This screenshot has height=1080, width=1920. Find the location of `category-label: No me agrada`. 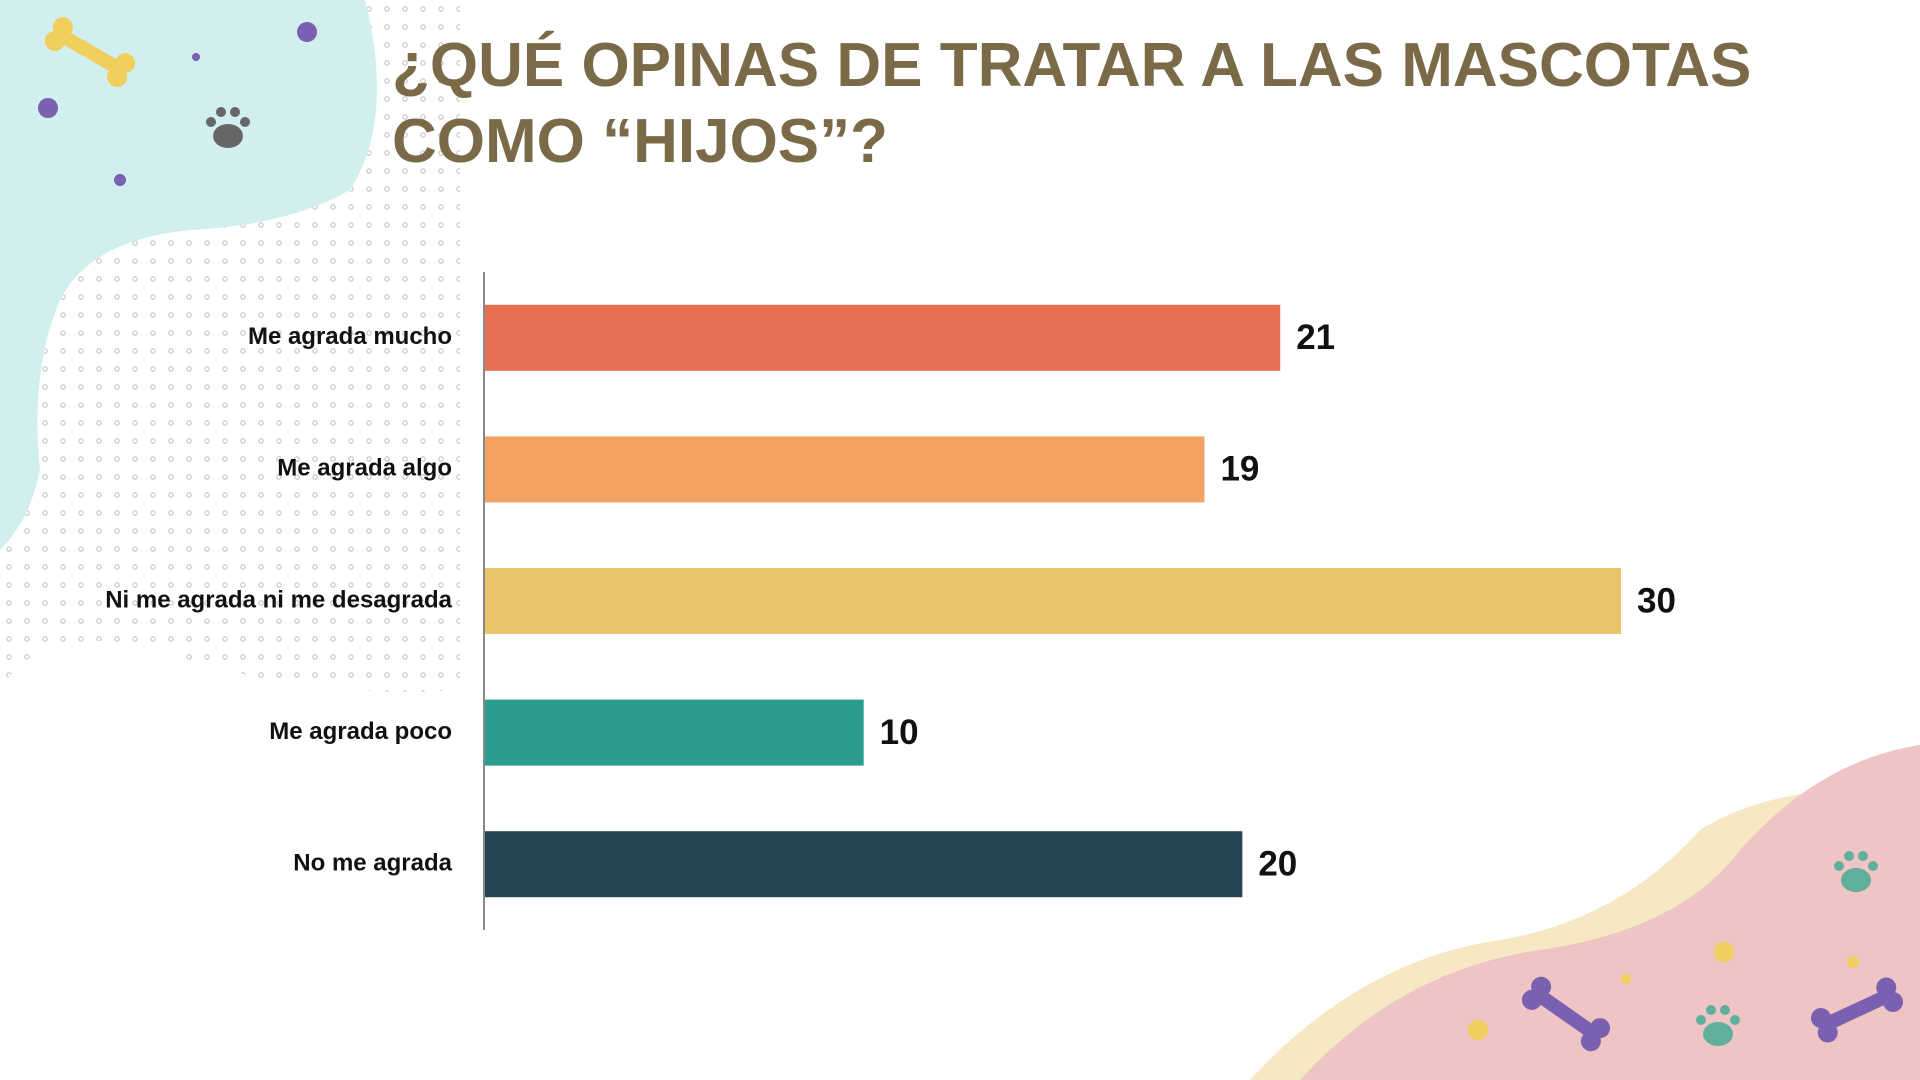

category-label: No me agrada is located at coordinates (372, 863).